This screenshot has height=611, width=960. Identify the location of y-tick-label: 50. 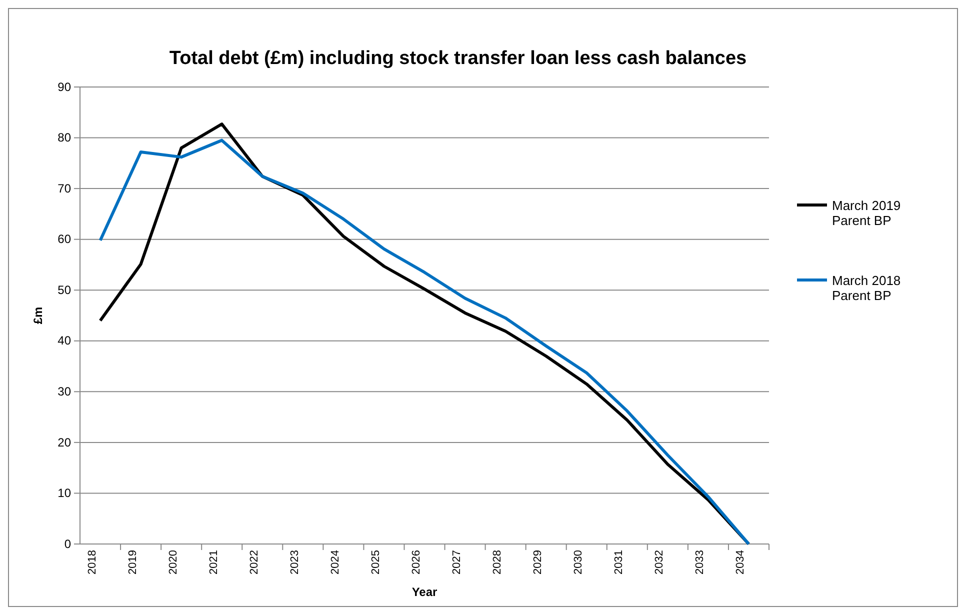
(65, 289).